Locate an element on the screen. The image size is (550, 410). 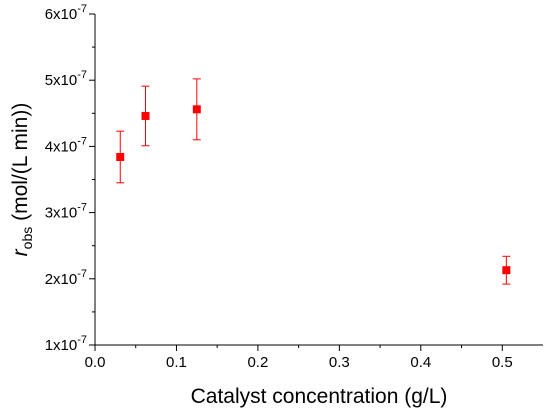
y-tick-label: 5x10⁻⁷ is located at coordinates (66, 79).